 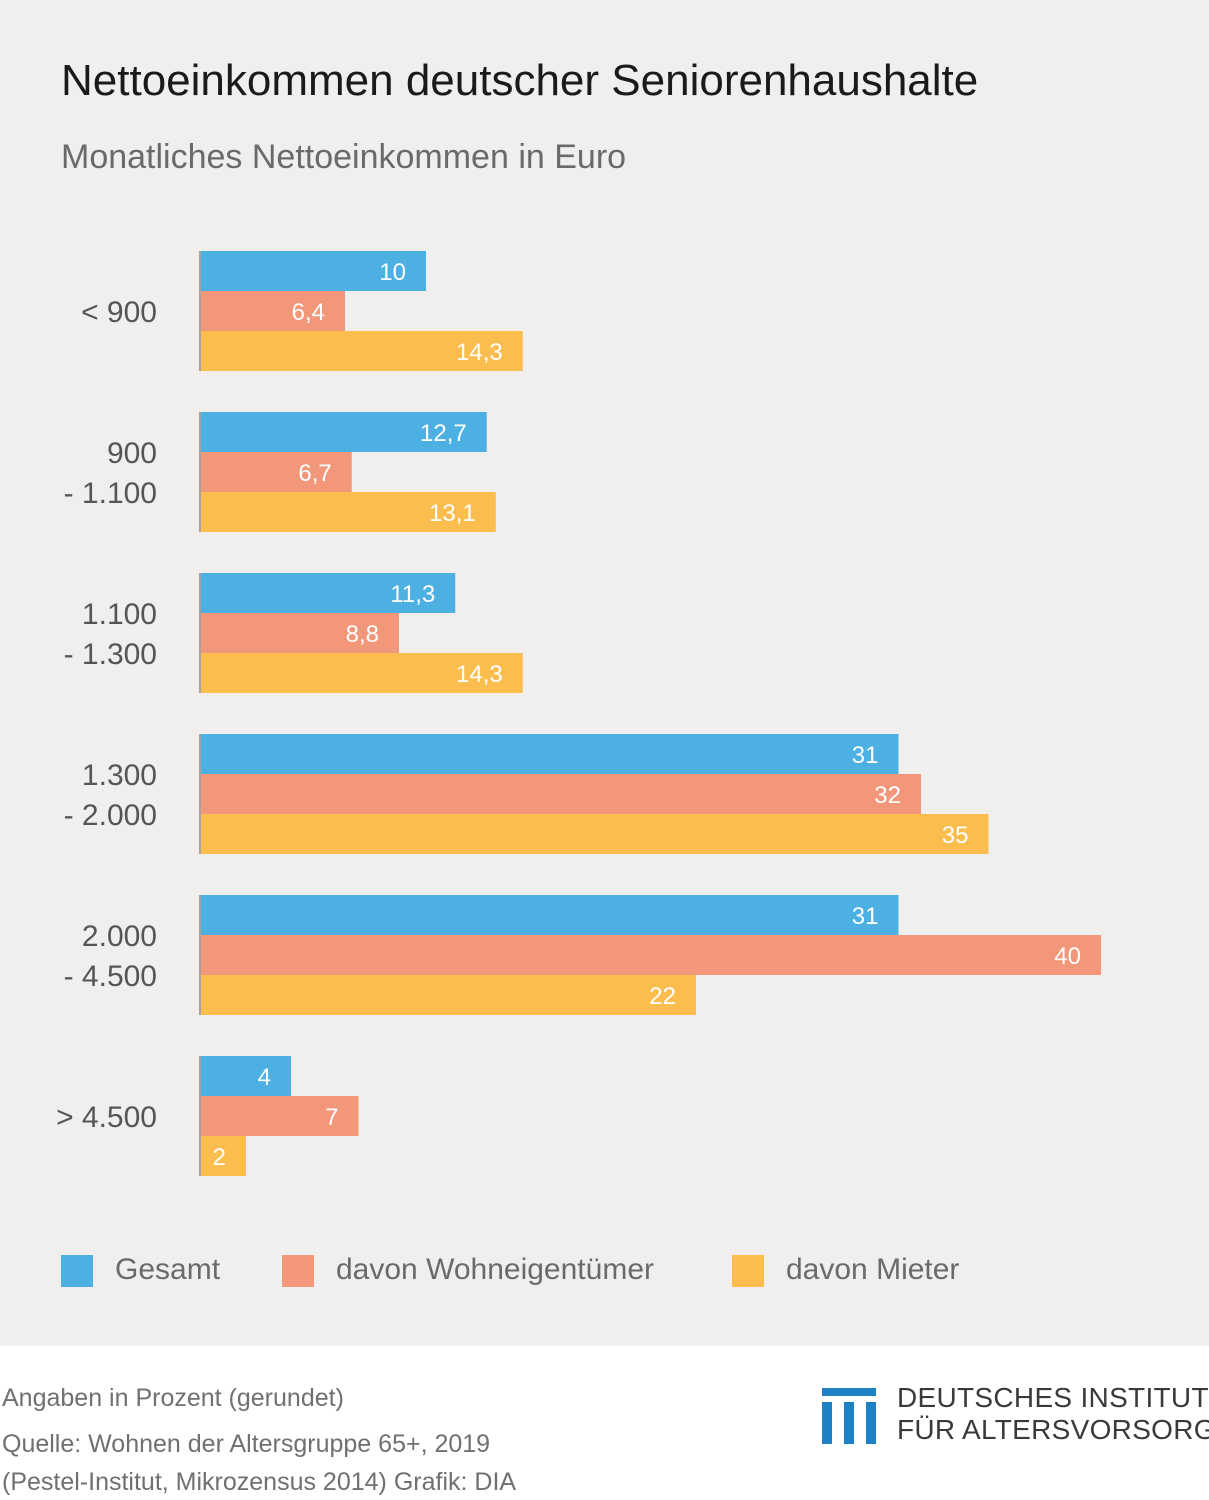 I want to click on data-label: 6,4, so click(x=308, y=312).